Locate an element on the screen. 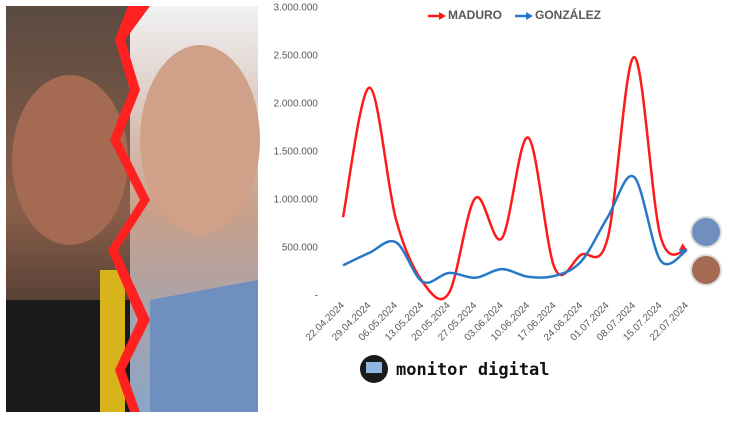 This screenshot has width=750, height=422. series-line is located at coordinates (515, 229).